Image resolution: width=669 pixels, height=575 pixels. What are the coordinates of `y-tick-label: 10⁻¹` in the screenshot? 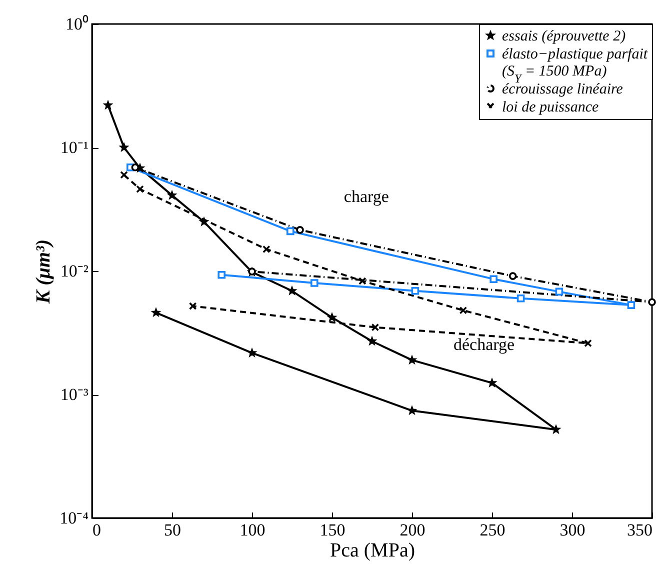 It's located at (74, 147).